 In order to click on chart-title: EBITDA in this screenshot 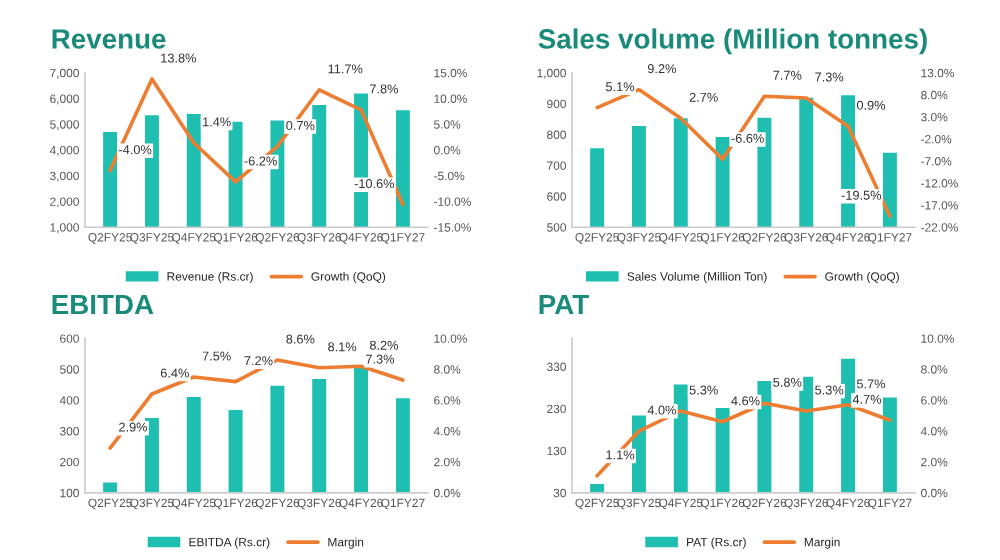, I will do `click(103, 304)`.